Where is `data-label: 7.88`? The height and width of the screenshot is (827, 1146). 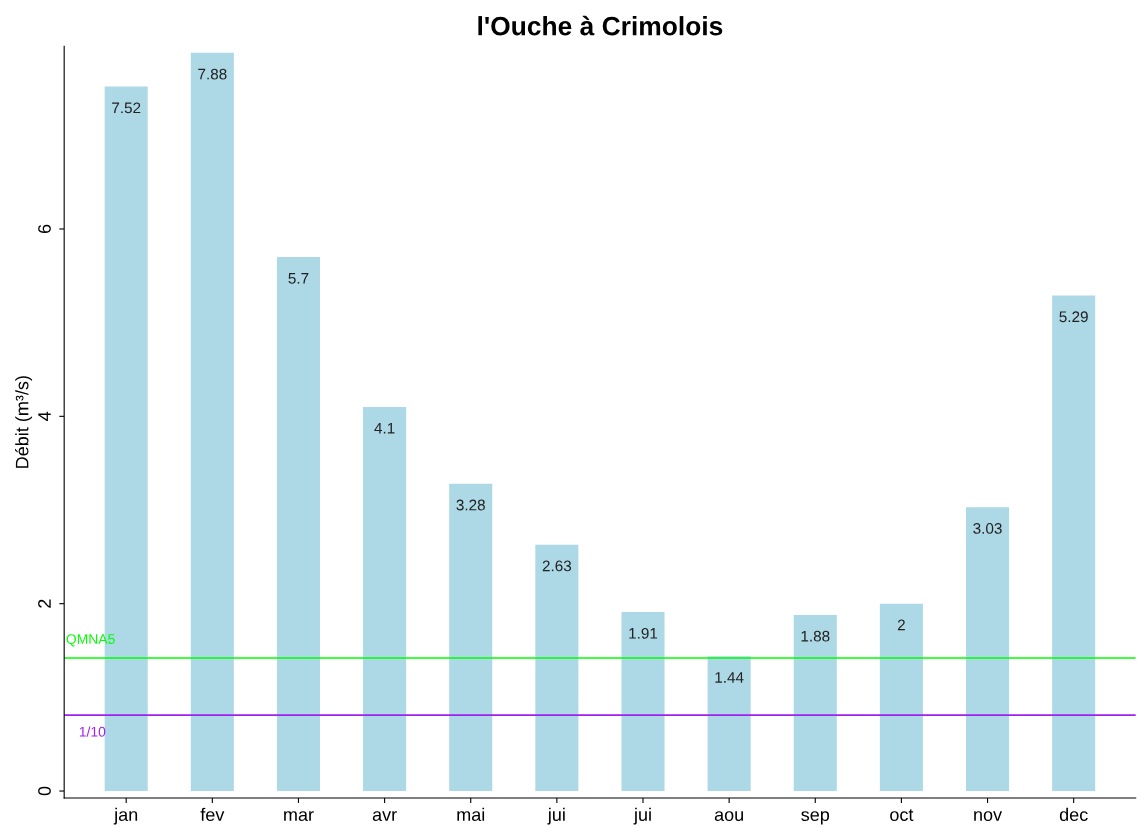 data-label: 7.88 is located at coordinates (212, 74).